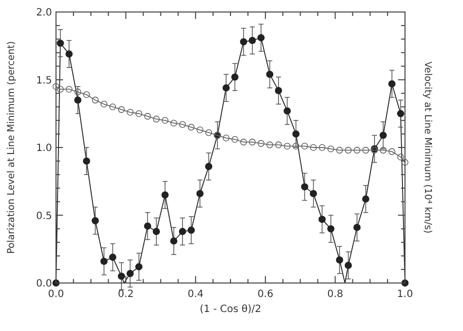 The width and height of the screenshot is (463, 331). Describe the element at coordinates (427, 148) in the screenshot. I see `y2-axis-title: Velocity at Line Minimum (10⁴ km/s)` at that location.